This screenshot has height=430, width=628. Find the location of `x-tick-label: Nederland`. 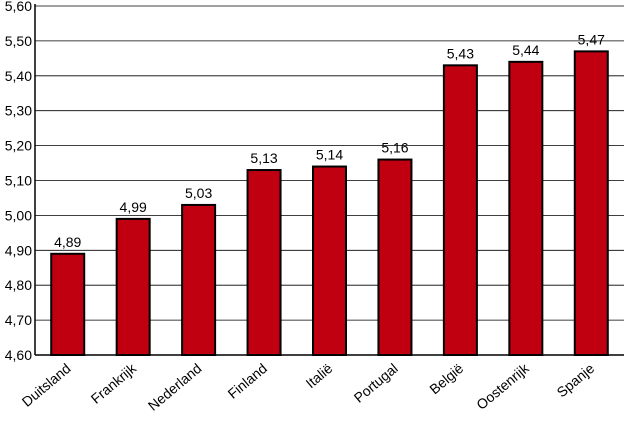

x-tick-label: Nederland is located at coordinates (175, 387).